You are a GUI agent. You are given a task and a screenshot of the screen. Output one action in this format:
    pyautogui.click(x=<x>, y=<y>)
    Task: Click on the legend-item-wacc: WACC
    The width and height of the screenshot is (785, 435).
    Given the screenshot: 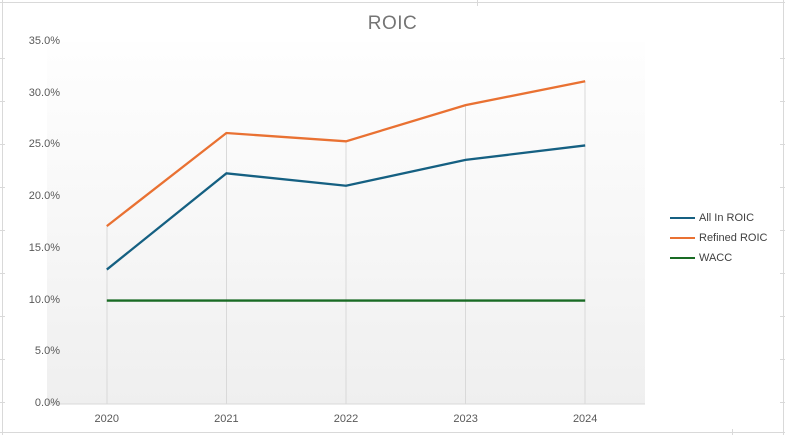 What is the action you would take?
    pyautogui.click(x=718, y=258)
    